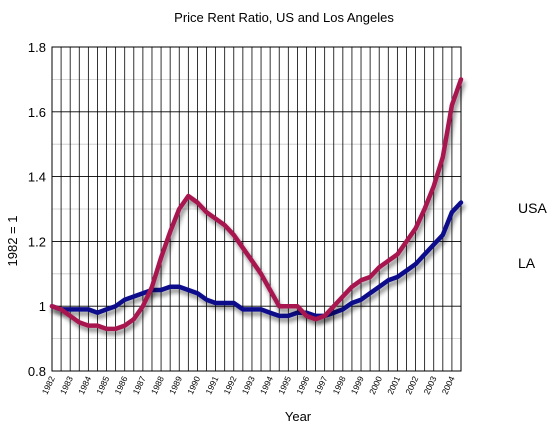 This screenshot has width=551, height=426. What do you see at coordinates (37, 371) in the screenshot?
I see `y-tick-label: 0.8` at bounding box center [37, 371].